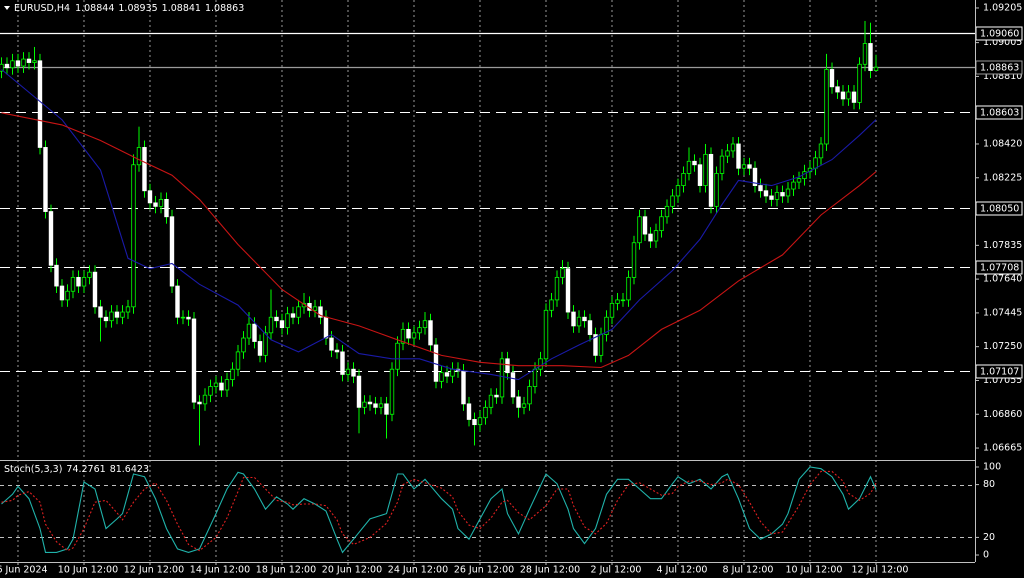 The width and height of the screenshot is (1024, 578). Describe the element at coordinates (999, 68) in the screenshot. I see `price-label: 1.08863` at that location.